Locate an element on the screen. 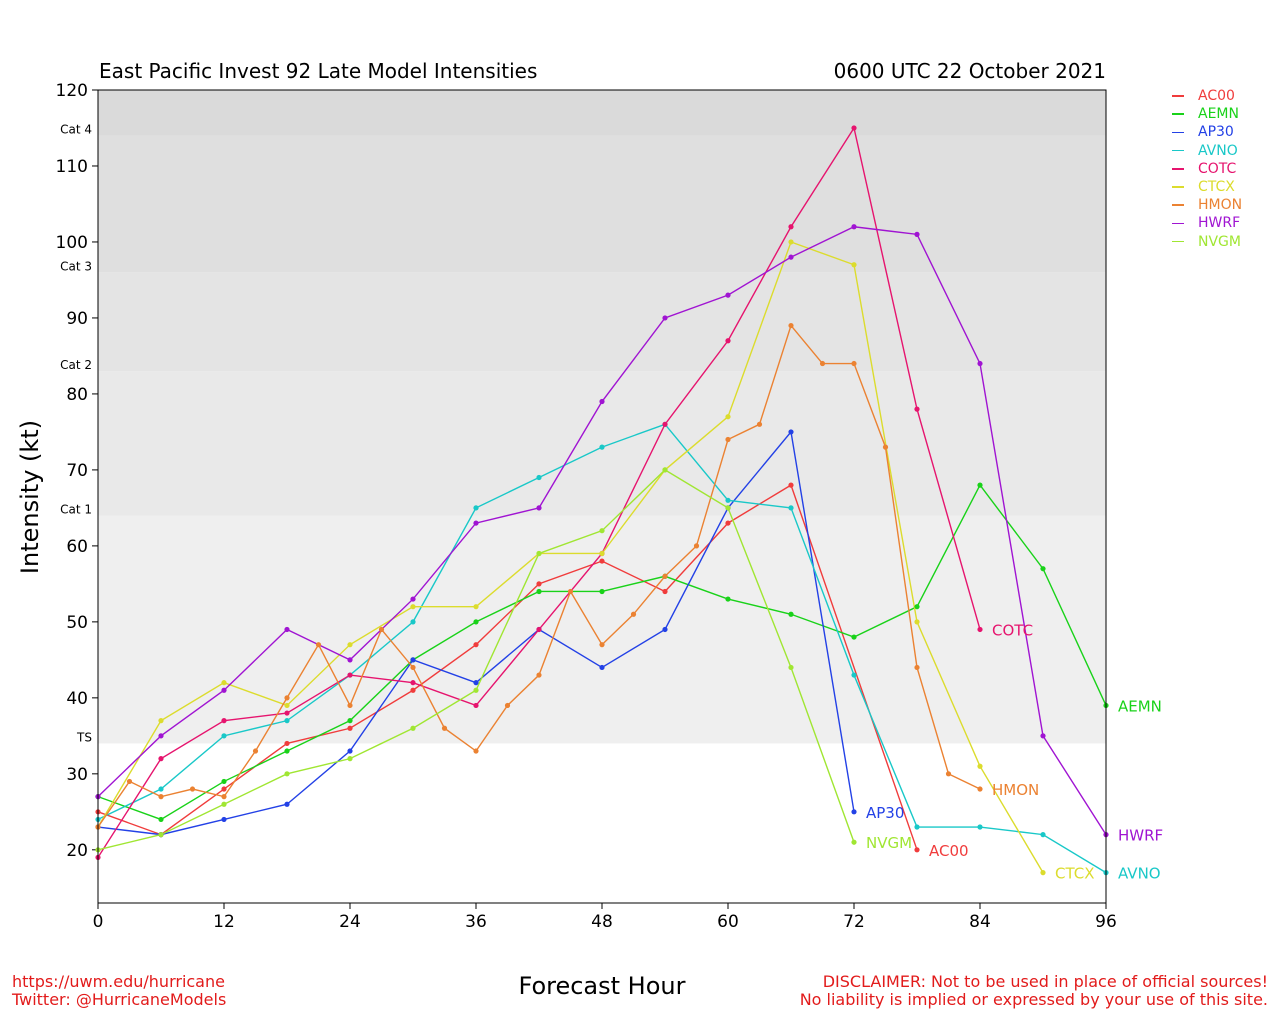 This screenshot has height=1024, width=1280. y-tick-label: 110 is located at coordinates (72, 167).